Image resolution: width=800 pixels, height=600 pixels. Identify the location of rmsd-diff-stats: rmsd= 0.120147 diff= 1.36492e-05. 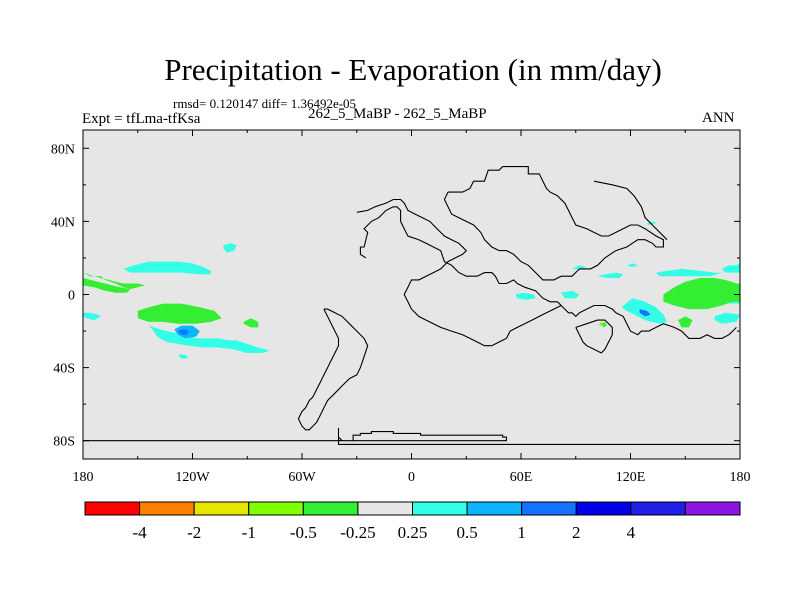
(265, 103).